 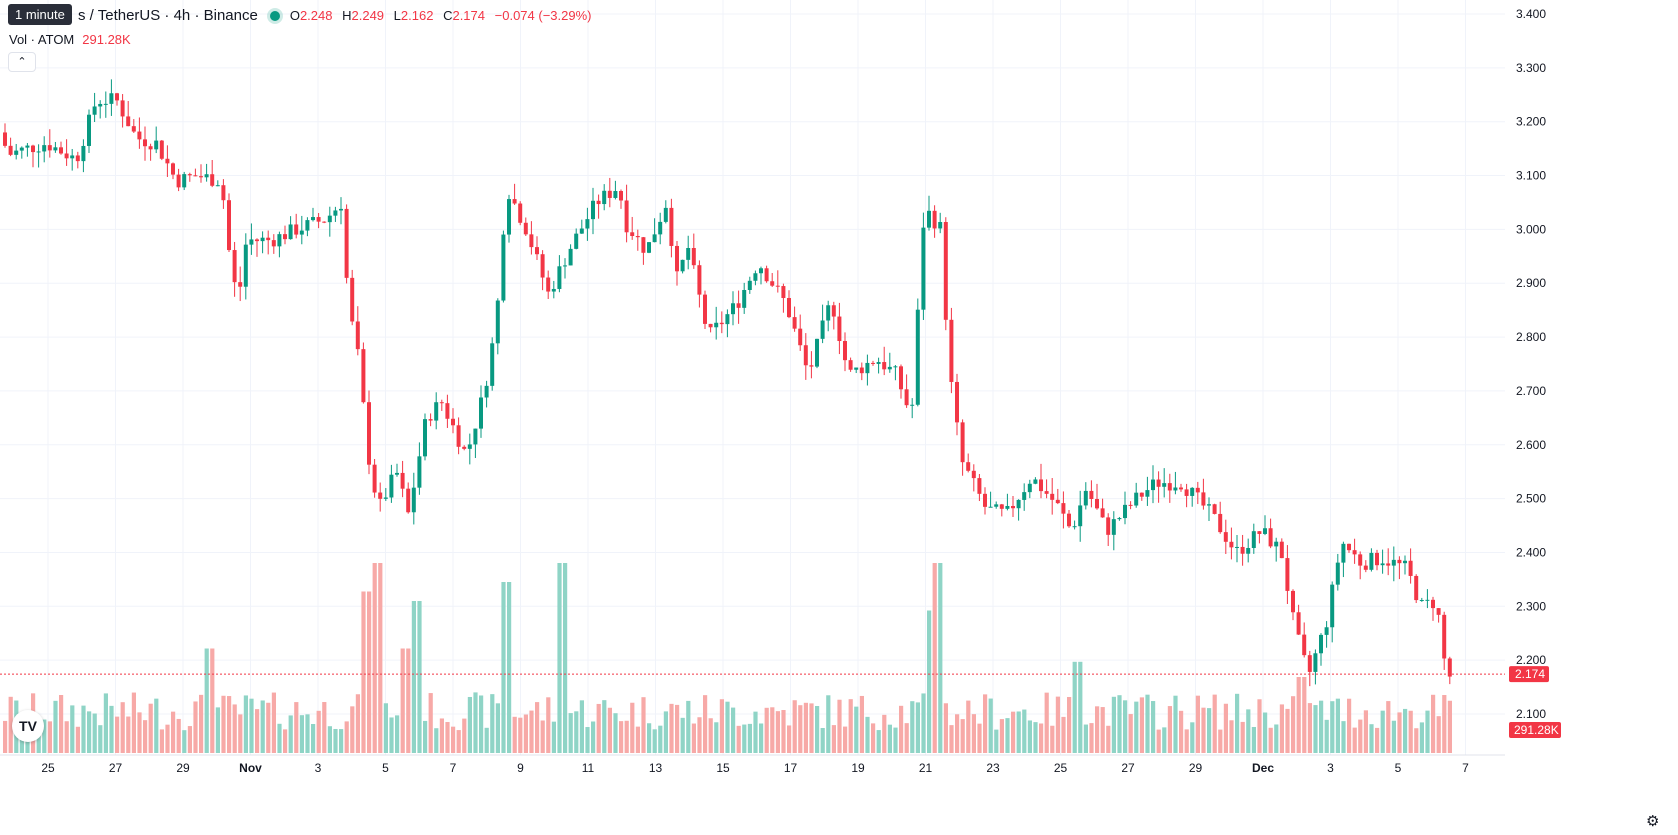 I want to click on symbol-title: s / TetherUS · 4h · Binance, so click(x=168, y=15).